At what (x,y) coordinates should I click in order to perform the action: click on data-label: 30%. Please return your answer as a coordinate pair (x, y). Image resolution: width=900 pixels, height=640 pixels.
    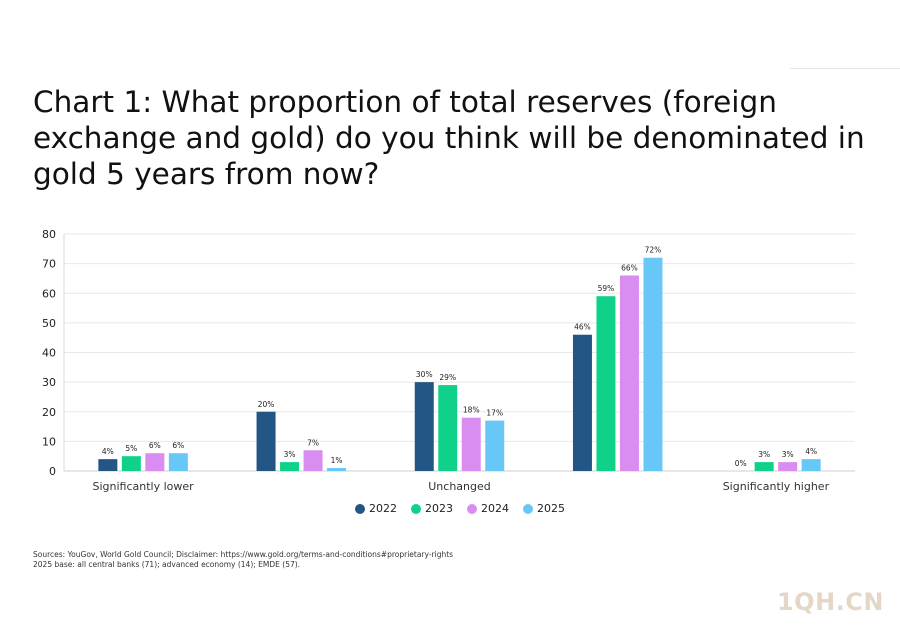
    Looking at the image, I should click on (424, 374).